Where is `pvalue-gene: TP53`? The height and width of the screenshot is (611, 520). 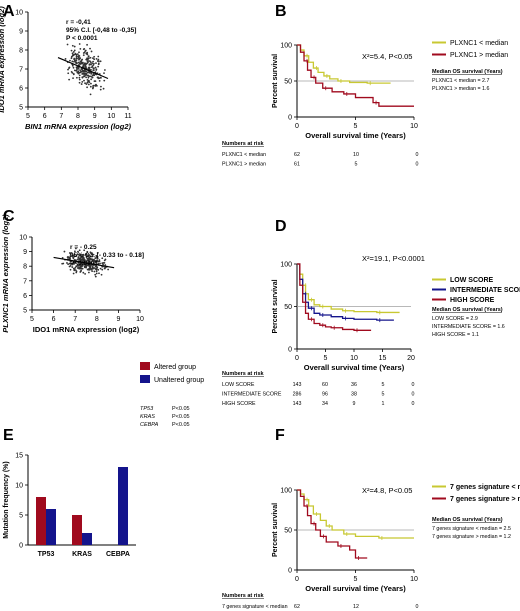 pvalue-gene: TP53 is located at coordinates (147, 409).